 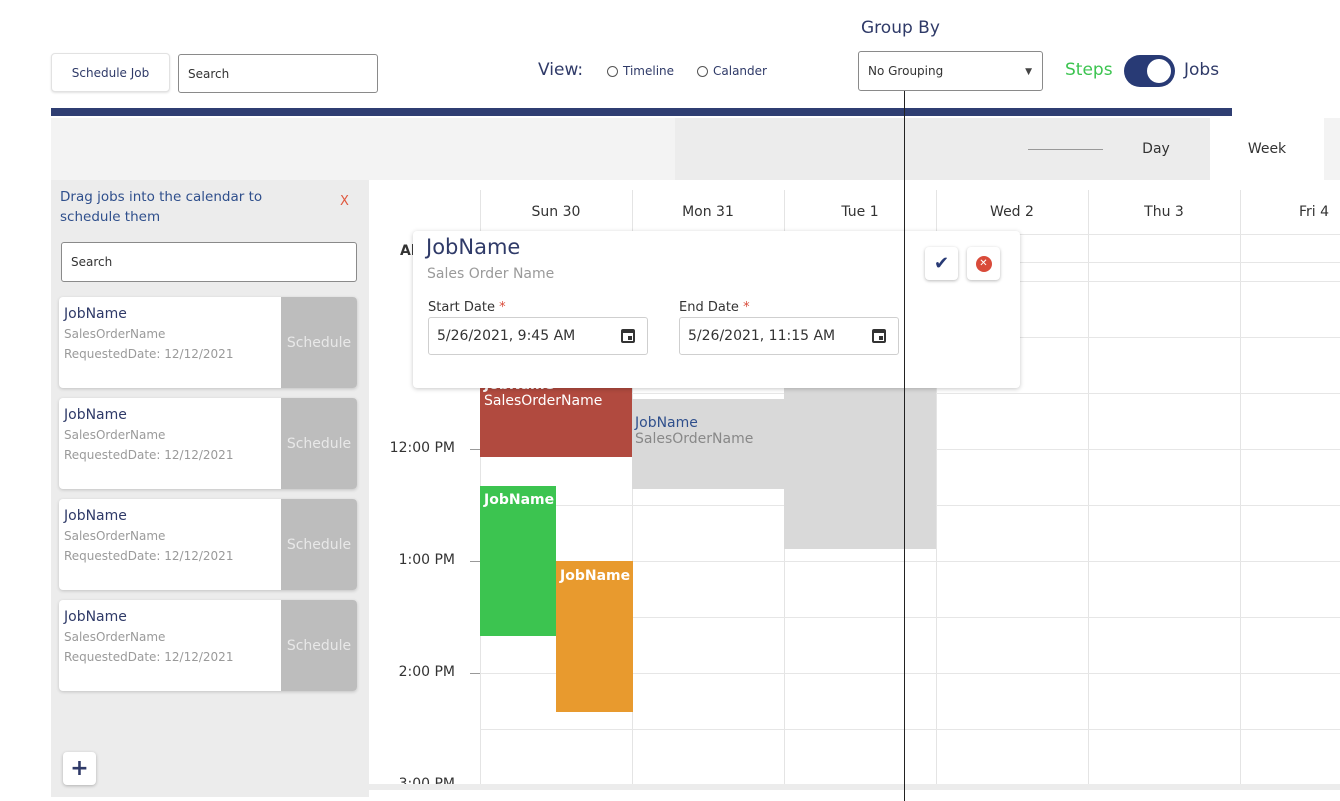 What do you see at coordinates (942, 149) in the screenshot?
I see `header-shade` at bounding box center [942, 149].